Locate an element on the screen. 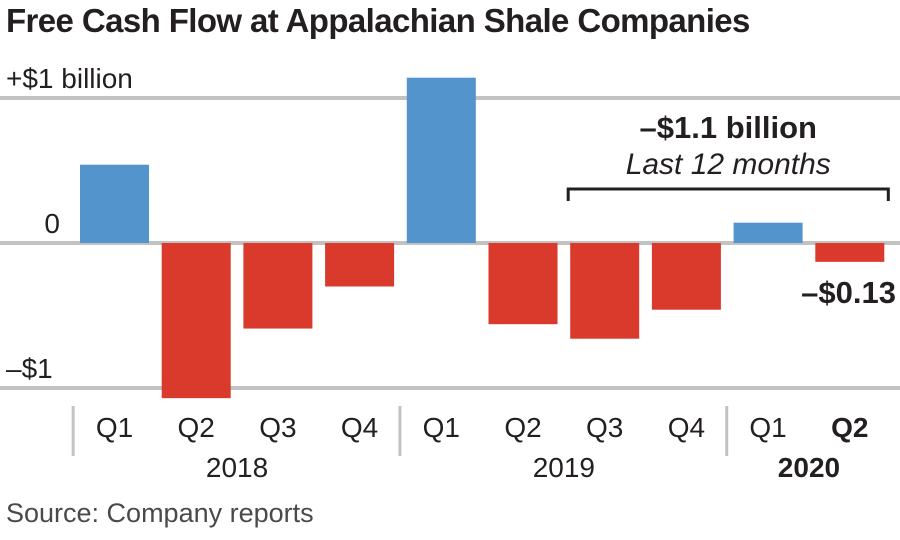 The height and width of the screenshot is (540, 900). last-value-annotation: –$0.13 is located at coordinates (848, 292).